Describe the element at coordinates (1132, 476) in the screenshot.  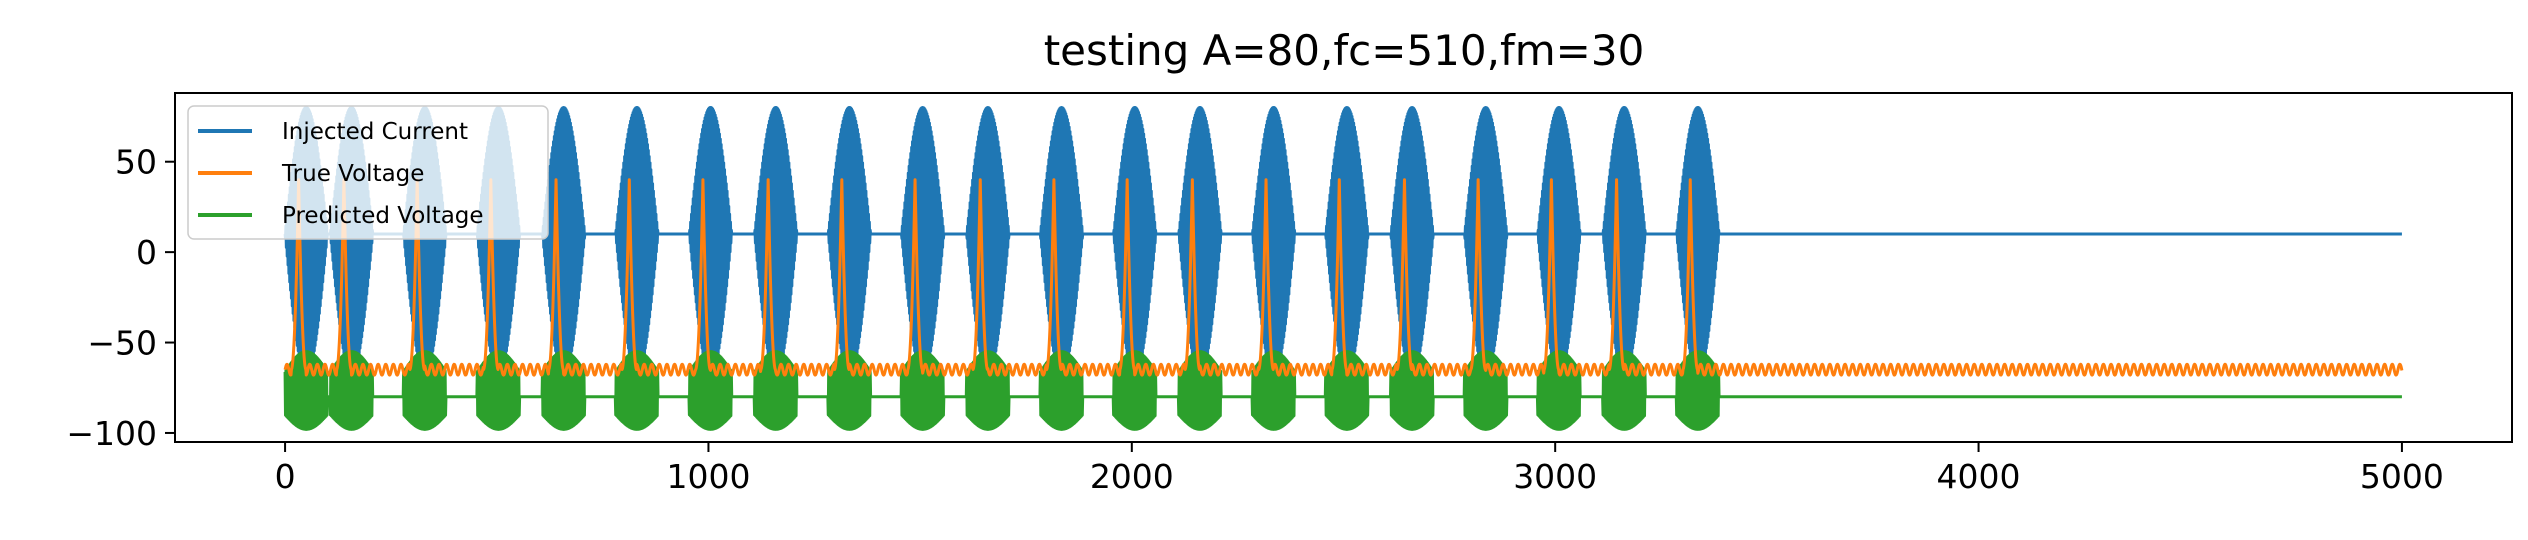
I see `x-tick-label: 2000` at that location.